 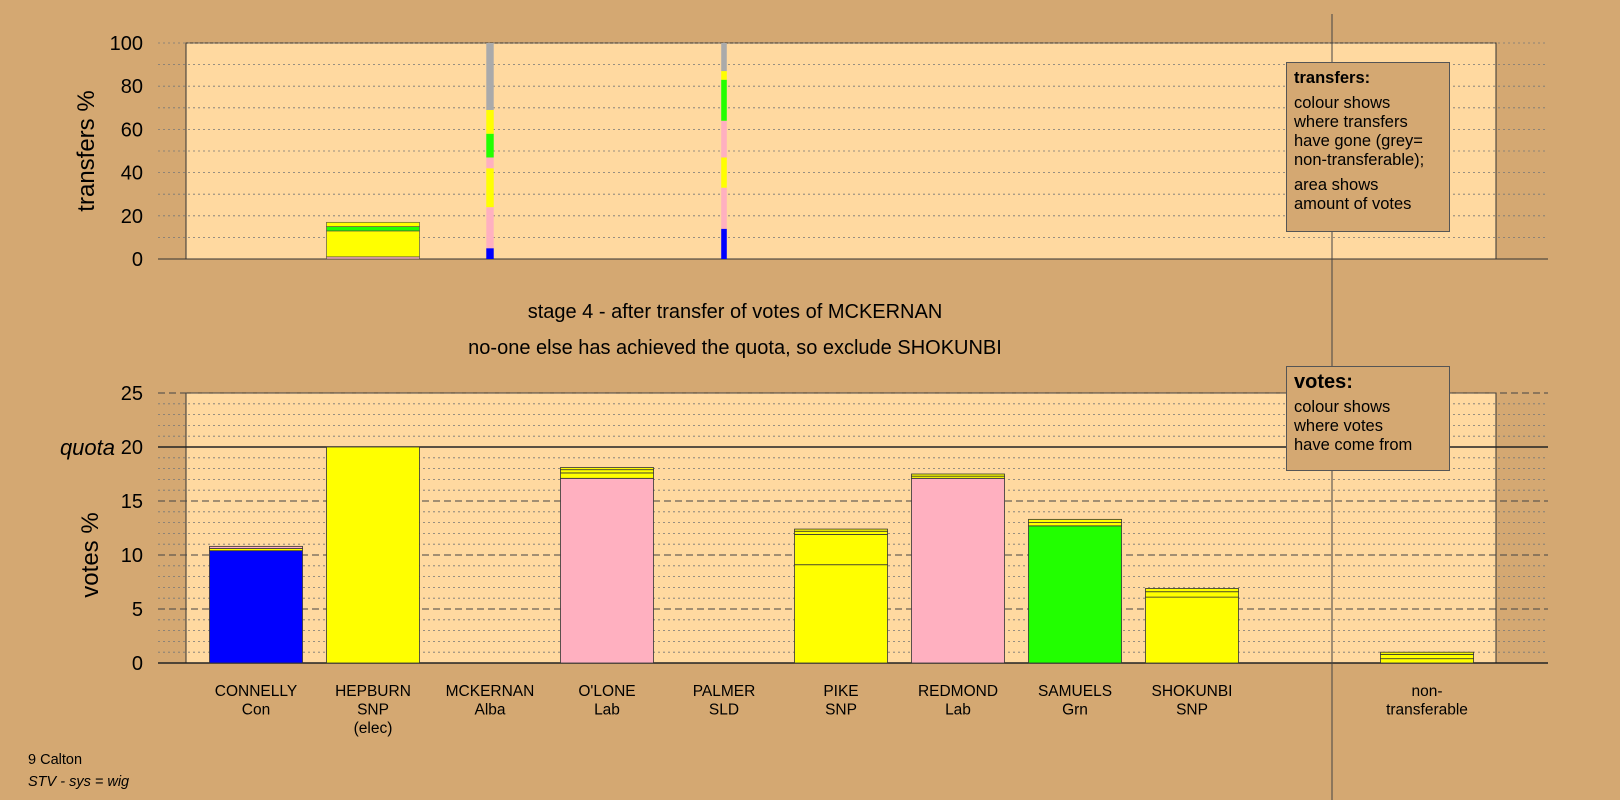 I want to click on candidate-label-palmer: PALMER, so click(x=724, y=691).